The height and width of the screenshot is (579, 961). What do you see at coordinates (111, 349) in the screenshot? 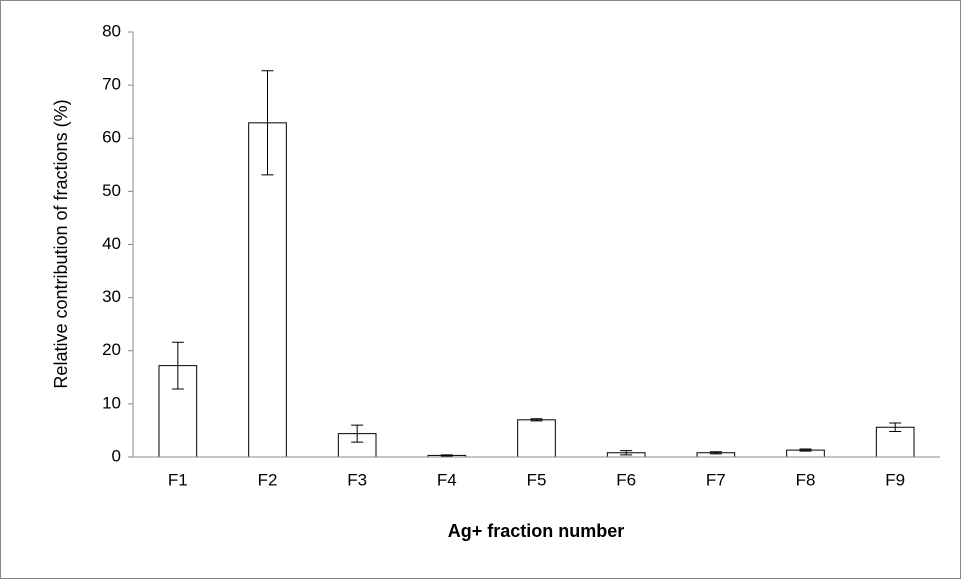
I see `y-tick-label: 20` at bounding box center [111, 349].